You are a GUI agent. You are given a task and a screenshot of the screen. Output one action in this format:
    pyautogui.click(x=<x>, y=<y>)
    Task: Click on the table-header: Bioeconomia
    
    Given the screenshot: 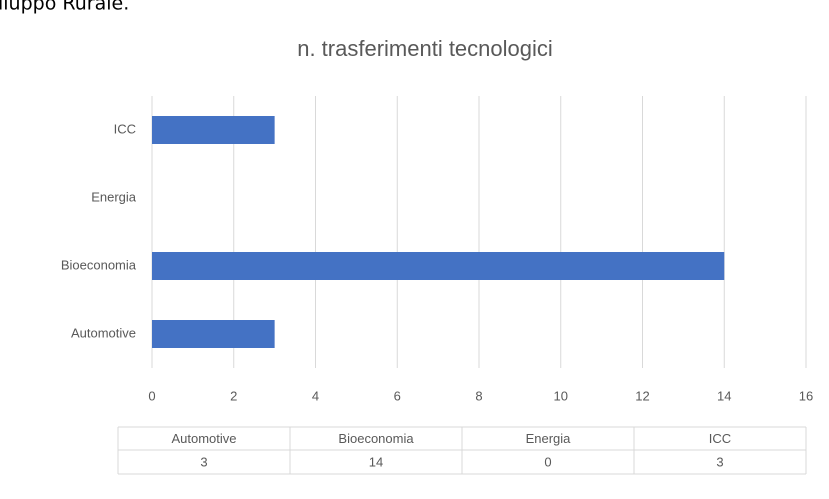 What is the action you would take?
    pyautogui.click(x=376, y=438)
    